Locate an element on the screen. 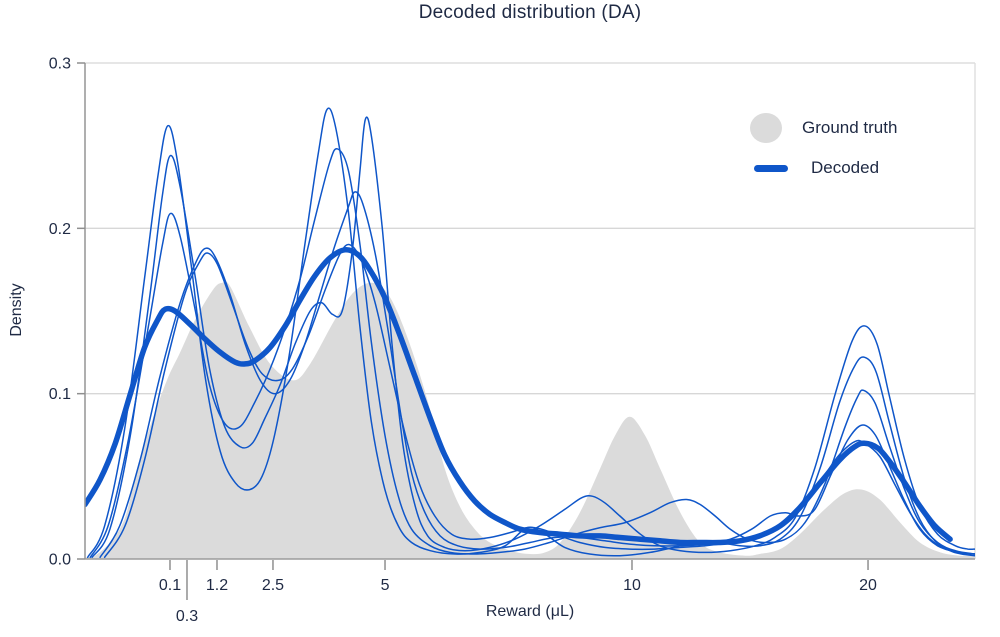 The image size is (1000, 637). ground-truth-swatch-icon is located at coordinates (766, 128).